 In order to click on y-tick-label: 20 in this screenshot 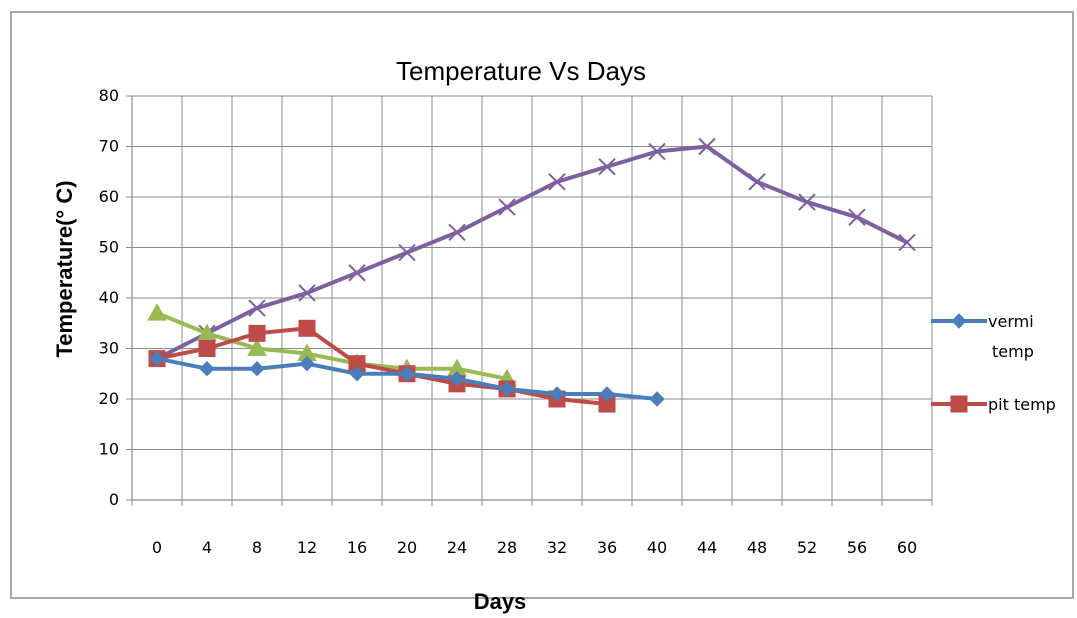, I will do `click(109, 398)`.